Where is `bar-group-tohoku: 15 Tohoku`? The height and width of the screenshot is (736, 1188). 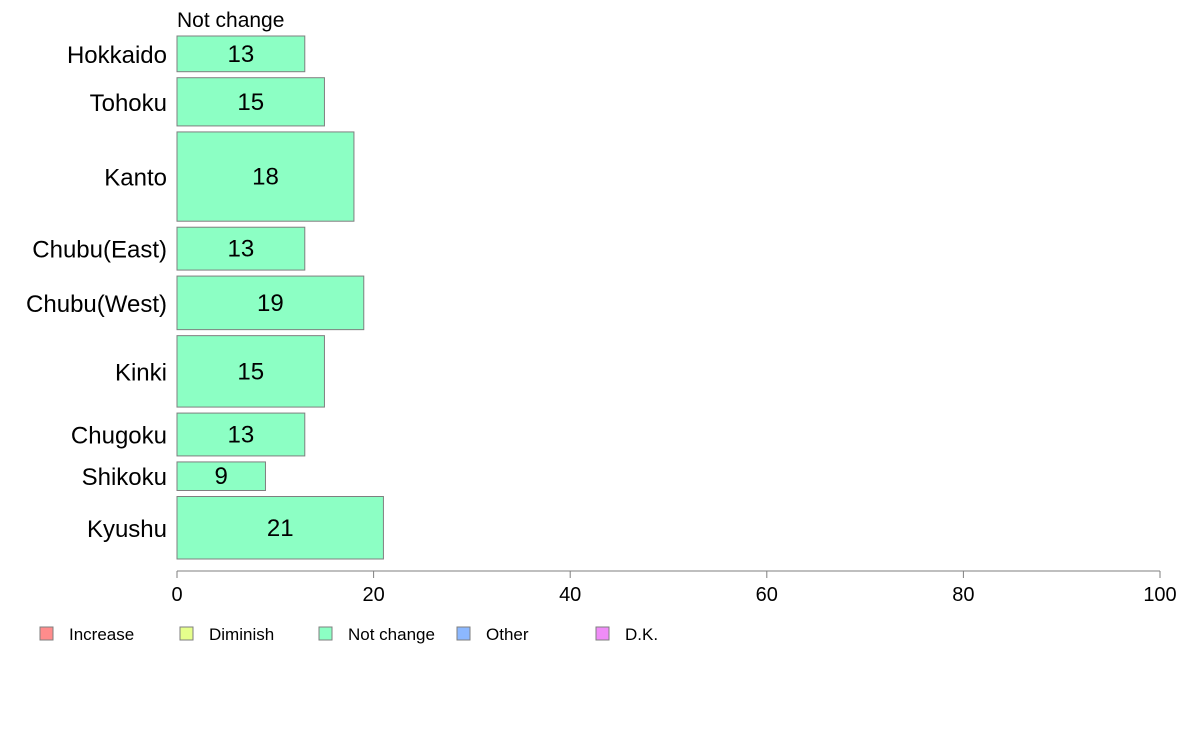
bar-group-tohoku: 15 Tohoku is located at coordinates (207, 102).